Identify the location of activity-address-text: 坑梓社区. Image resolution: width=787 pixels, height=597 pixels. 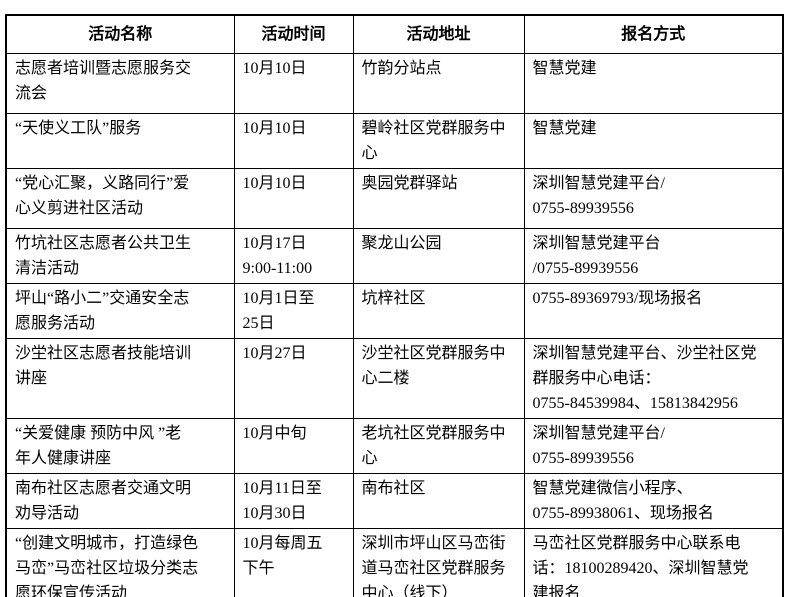
(393, 298).